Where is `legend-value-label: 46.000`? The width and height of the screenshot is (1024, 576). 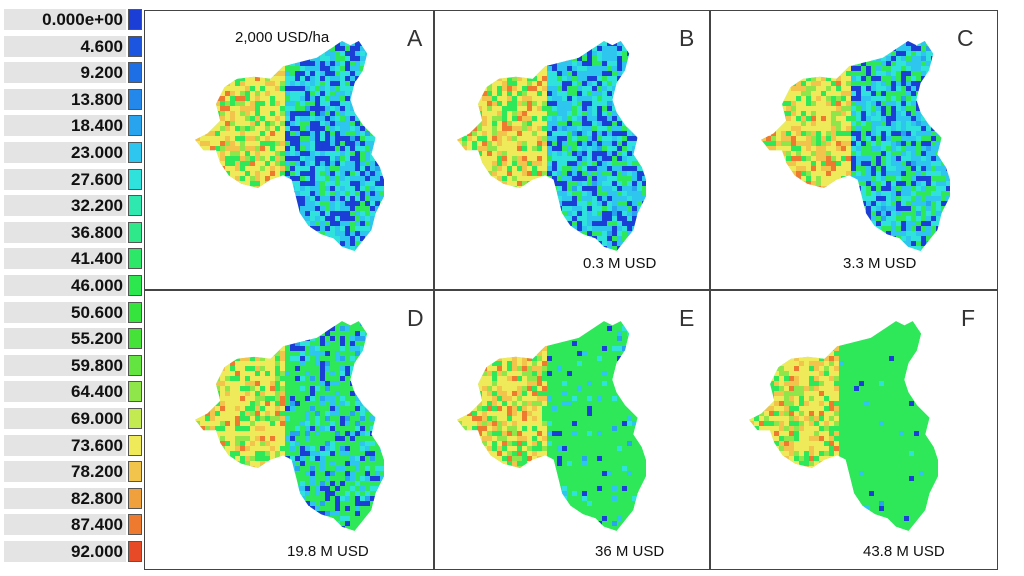 legend-value-label: 46.000 is located at coordinates (65, 285).